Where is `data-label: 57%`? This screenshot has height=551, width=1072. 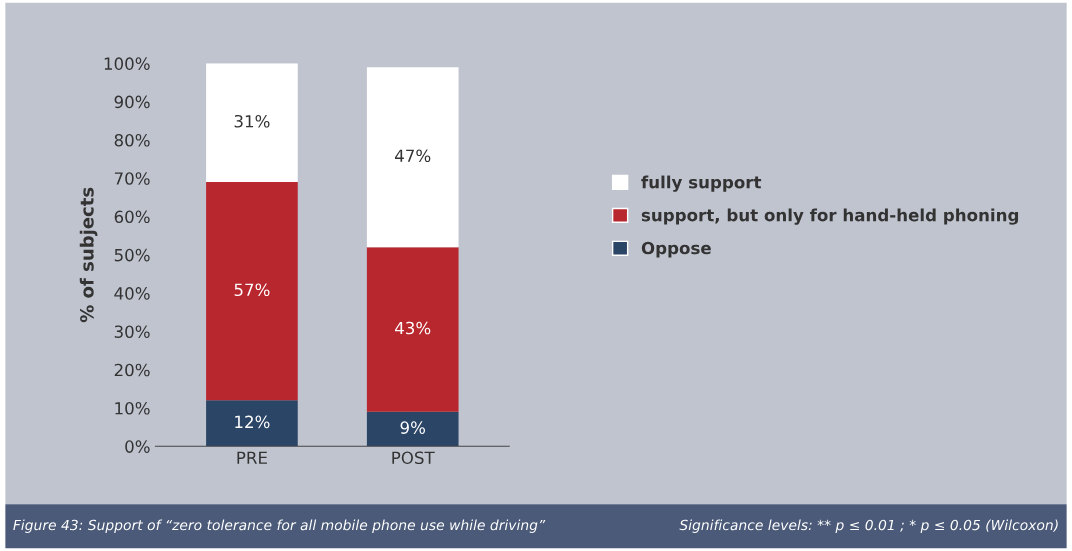
data-label: 57% is located at coordinates (252, 290).